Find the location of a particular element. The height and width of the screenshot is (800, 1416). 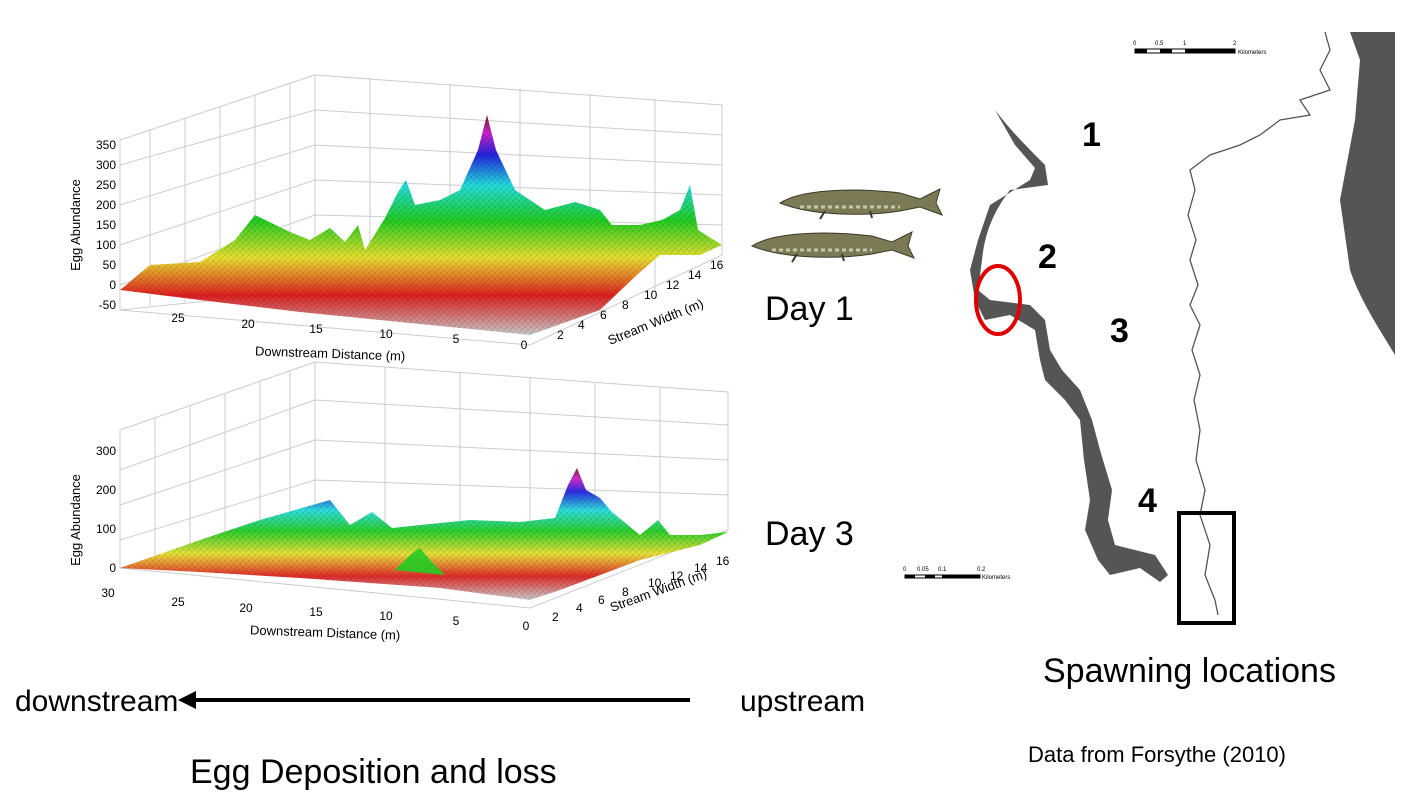

day1-ztick: 0 is located at coordinates (112, 285).